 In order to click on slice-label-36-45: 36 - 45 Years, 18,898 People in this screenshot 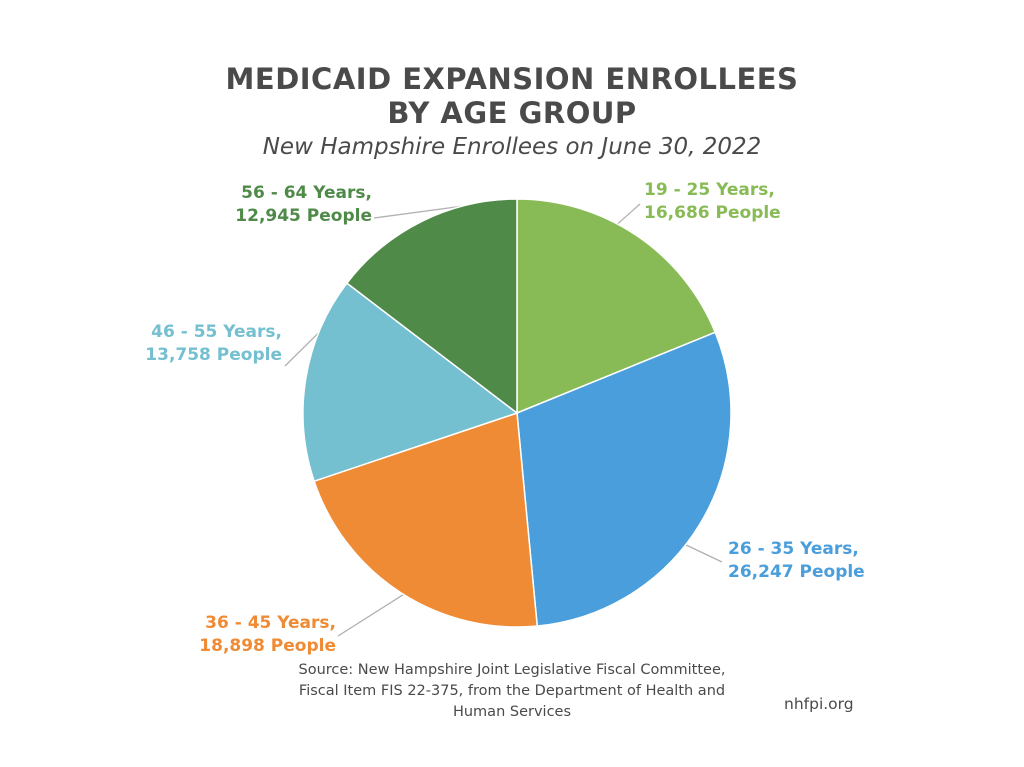, I will do `click(267, 635)`.